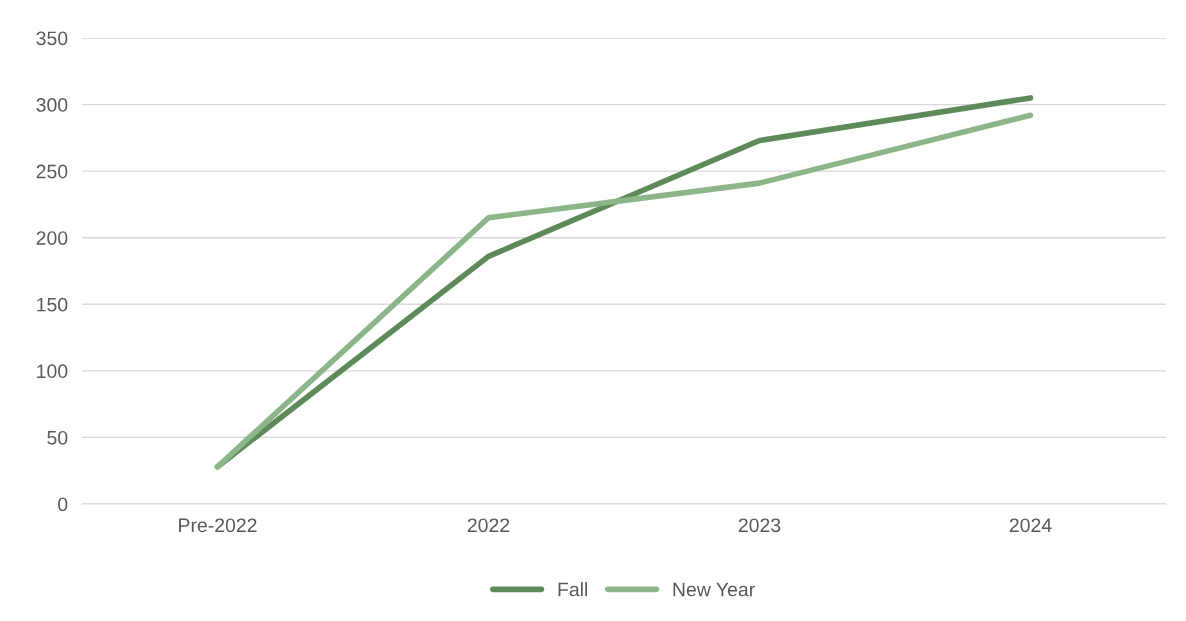 This screenshot has width=1186, height=621. I want to click on y-tick-label: 150, so click(52, 304).